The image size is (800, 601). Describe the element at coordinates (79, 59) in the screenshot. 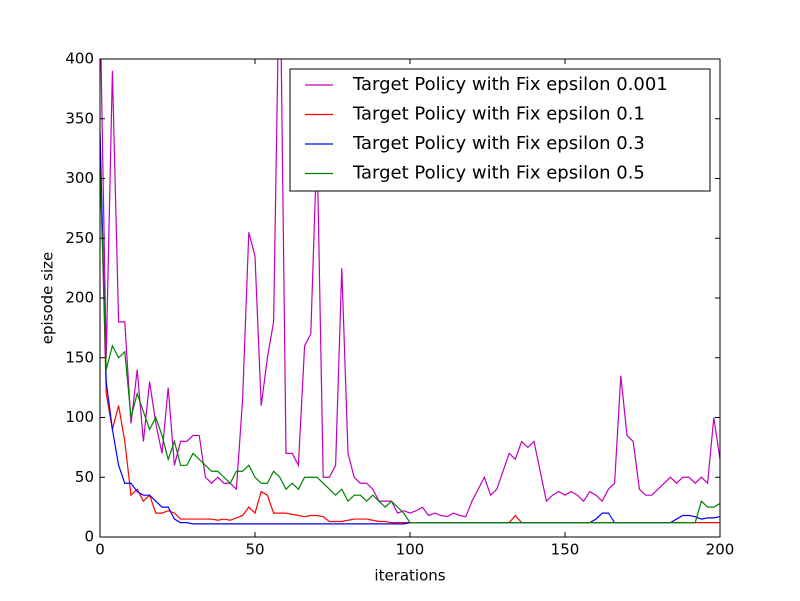

I see `y-tick-label: 400` at that location.